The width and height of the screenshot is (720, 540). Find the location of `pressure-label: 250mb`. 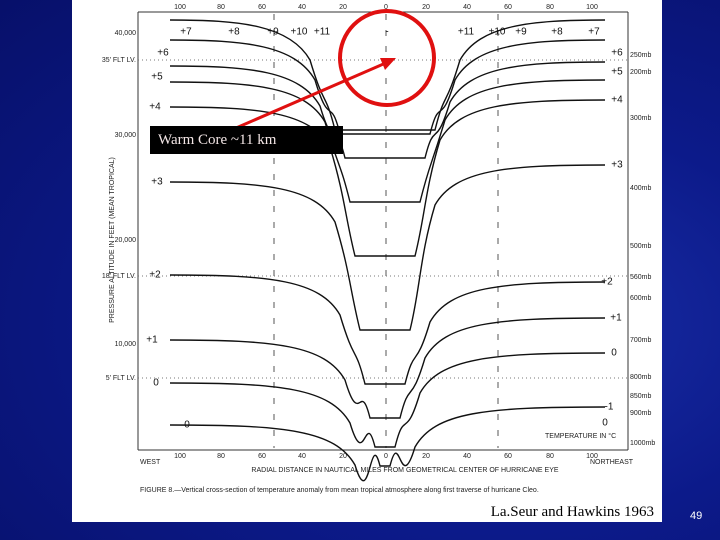

pressure-label: 250mb is located at coordinates (641, 55).